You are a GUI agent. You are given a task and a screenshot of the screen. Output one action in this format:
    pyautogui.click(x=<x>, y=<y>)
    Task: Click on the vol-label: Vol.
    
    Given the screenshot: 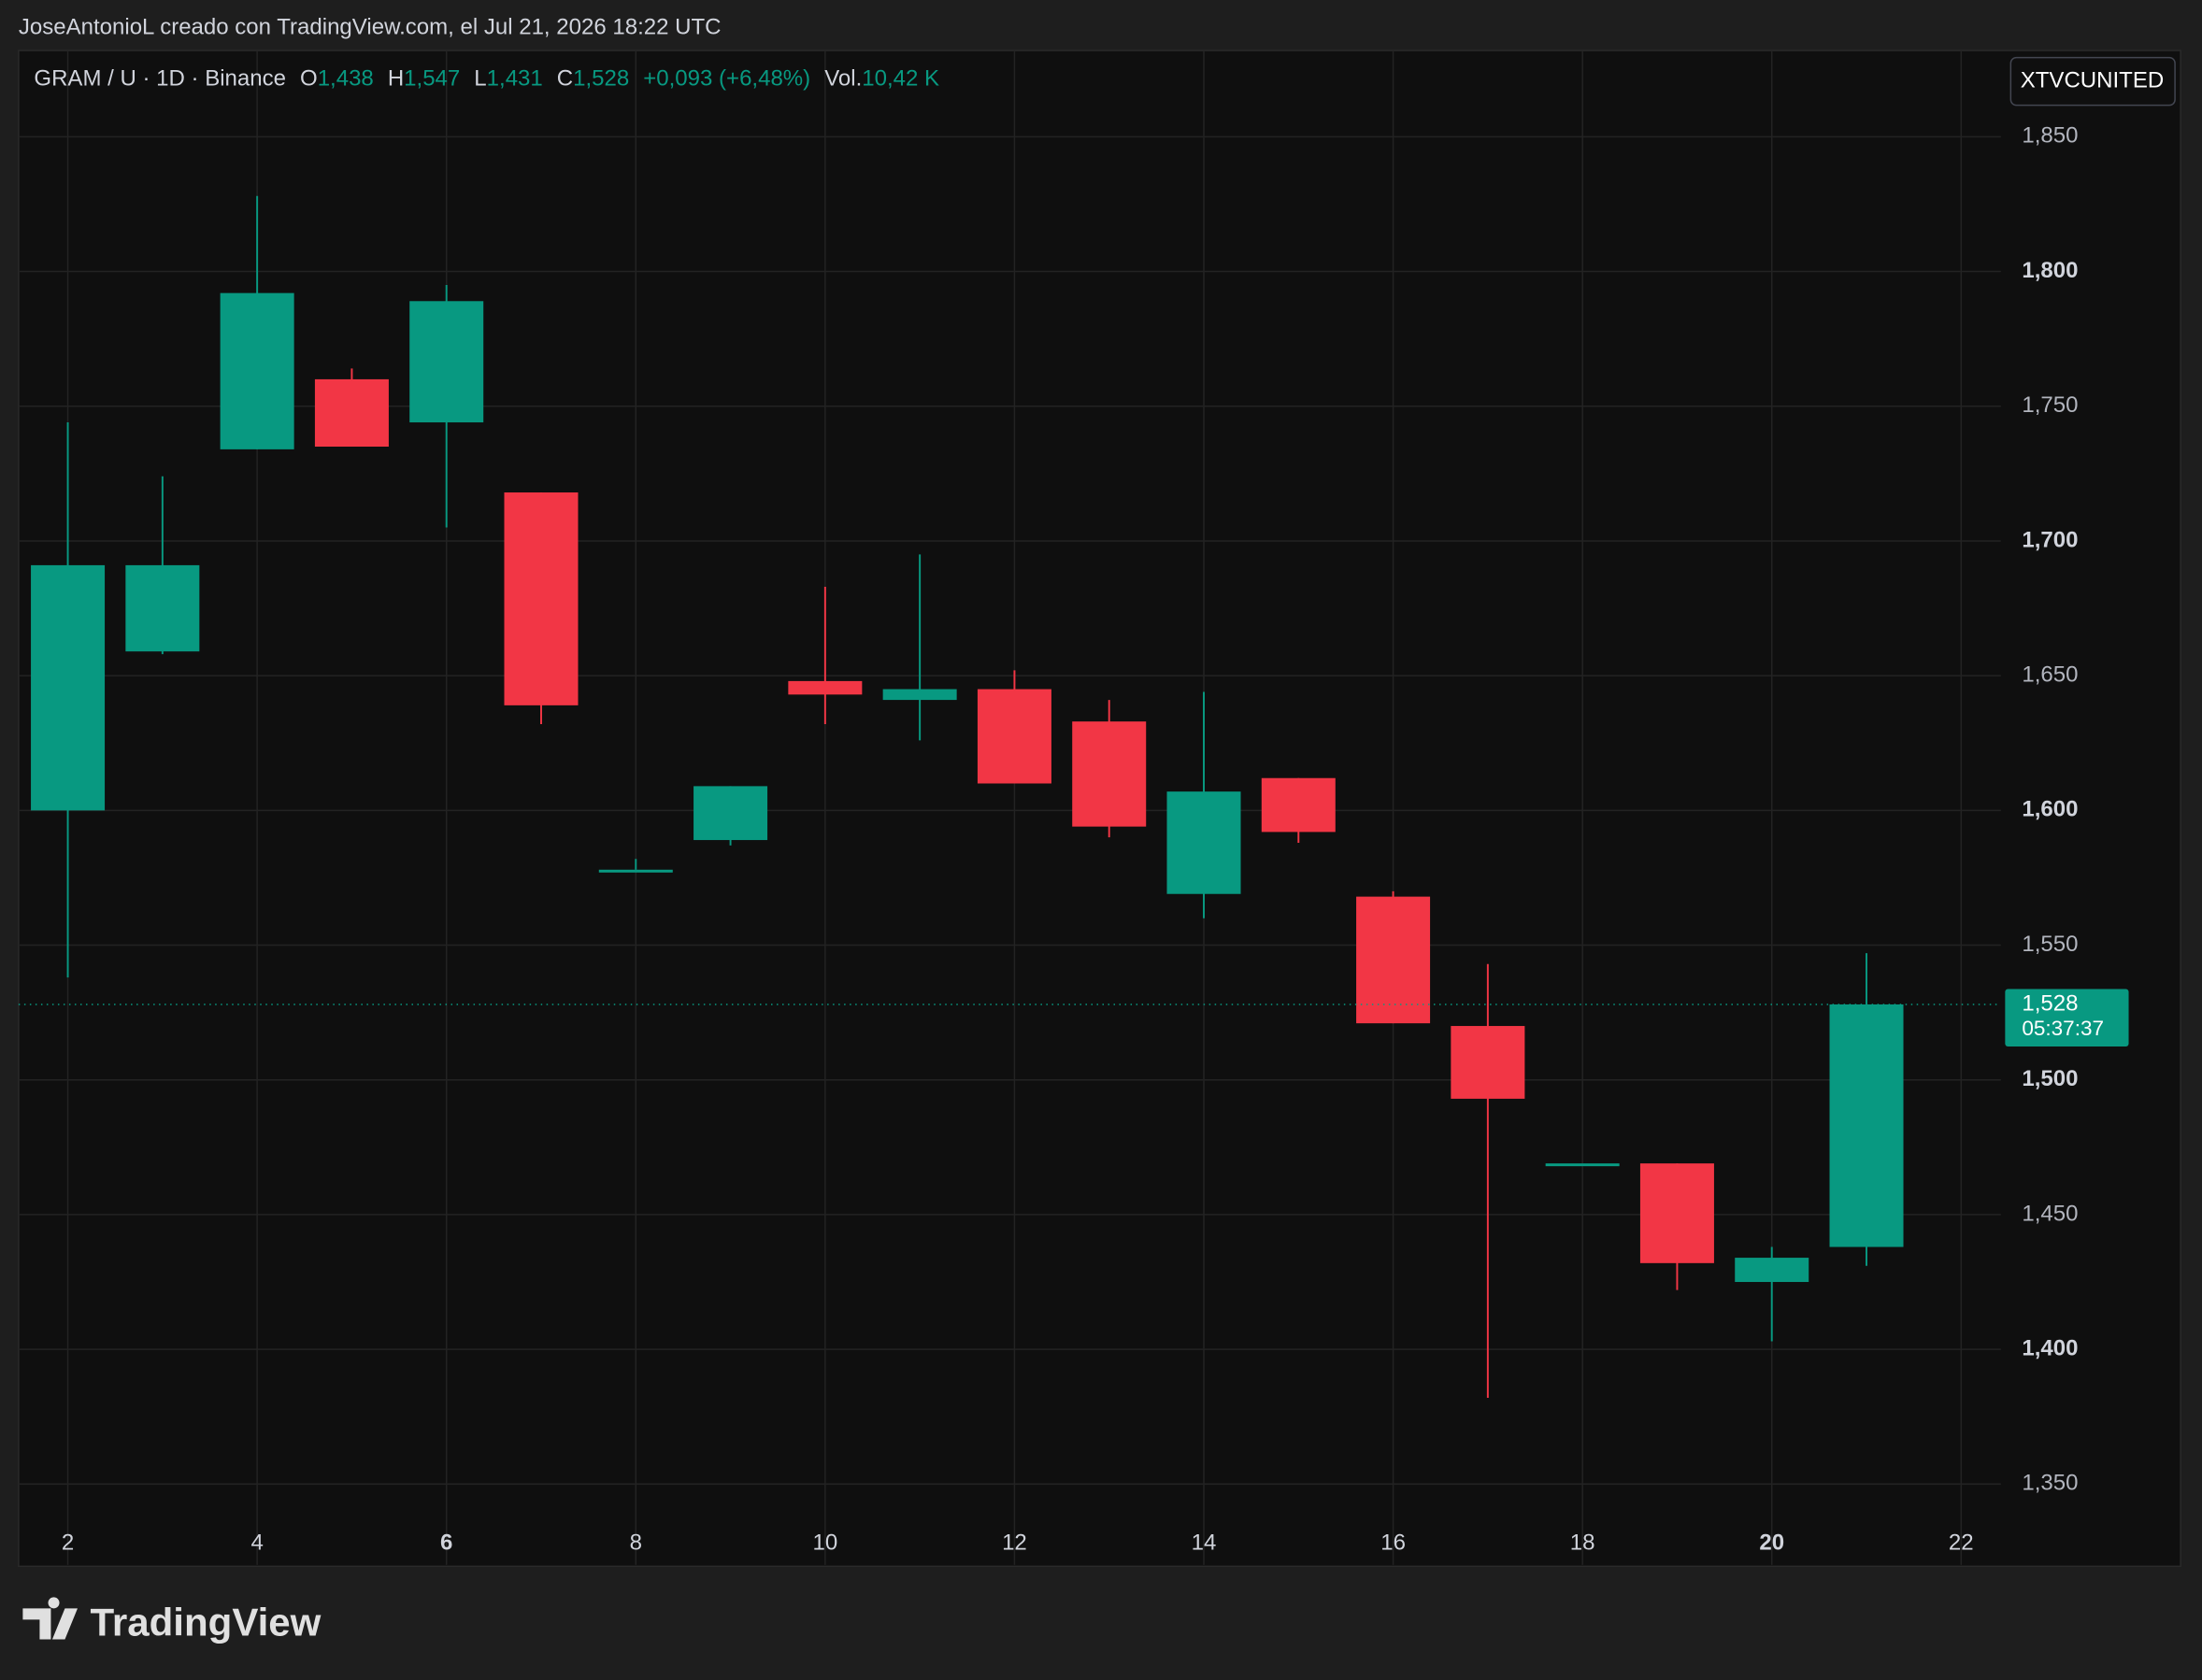 What is the action you would take?
    pyautogui.click(x=843, y=79)
    